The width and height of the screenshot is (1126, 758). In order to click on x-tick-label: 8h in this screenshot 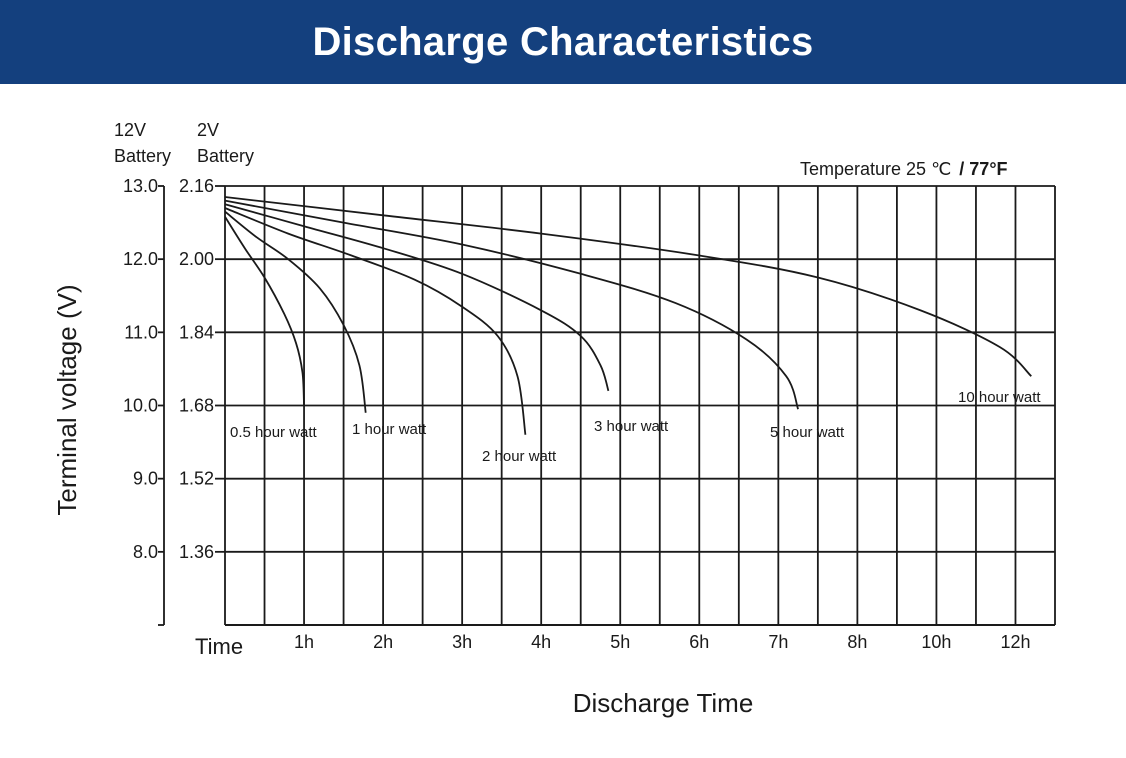, I will do `click(857, 642)`.